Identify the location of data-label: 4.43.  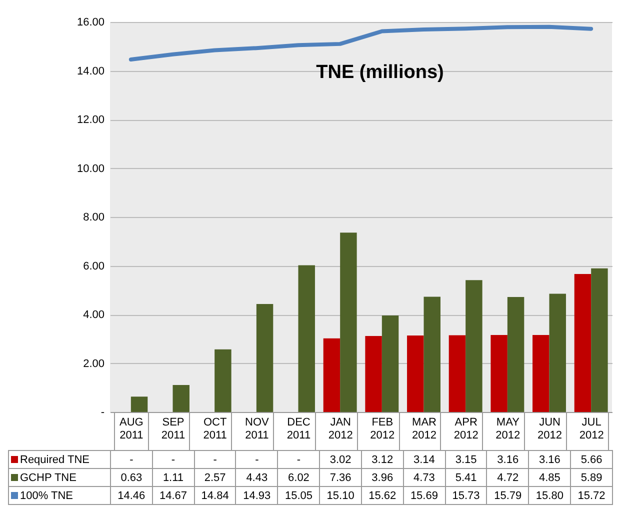
(257, 477).